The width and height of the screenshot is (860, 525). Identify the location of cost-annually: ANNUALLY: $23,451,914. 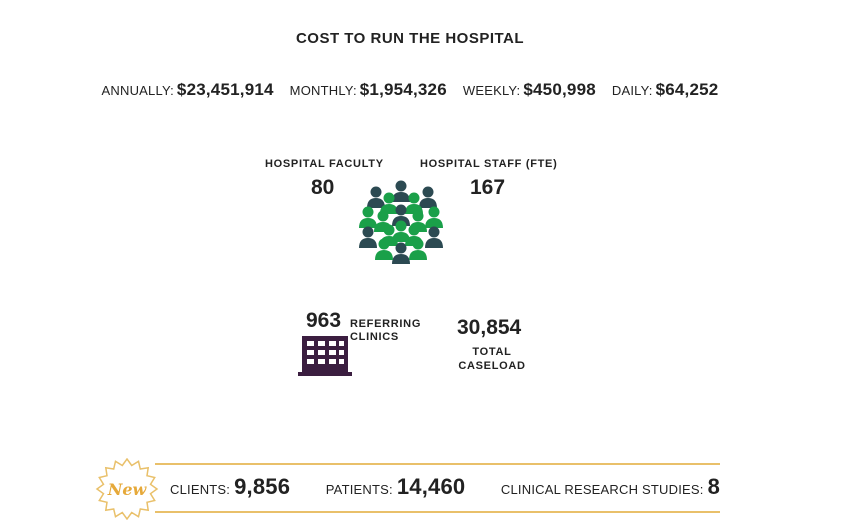
(188, 90).